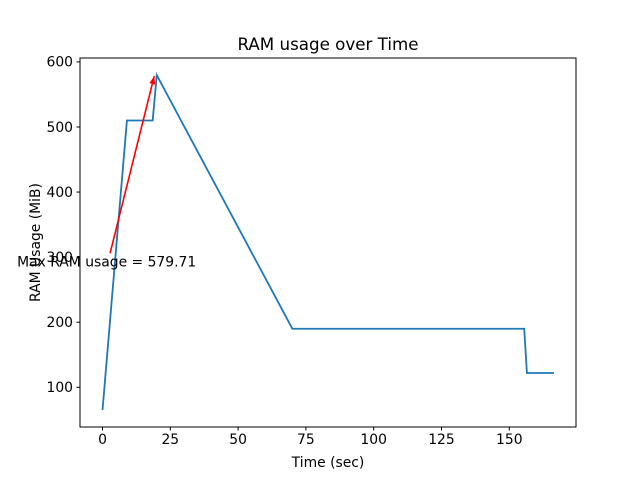 The height and width of the screenshot is (480, 640). I want to click on y-tick-label: 400, so click(59, 193).